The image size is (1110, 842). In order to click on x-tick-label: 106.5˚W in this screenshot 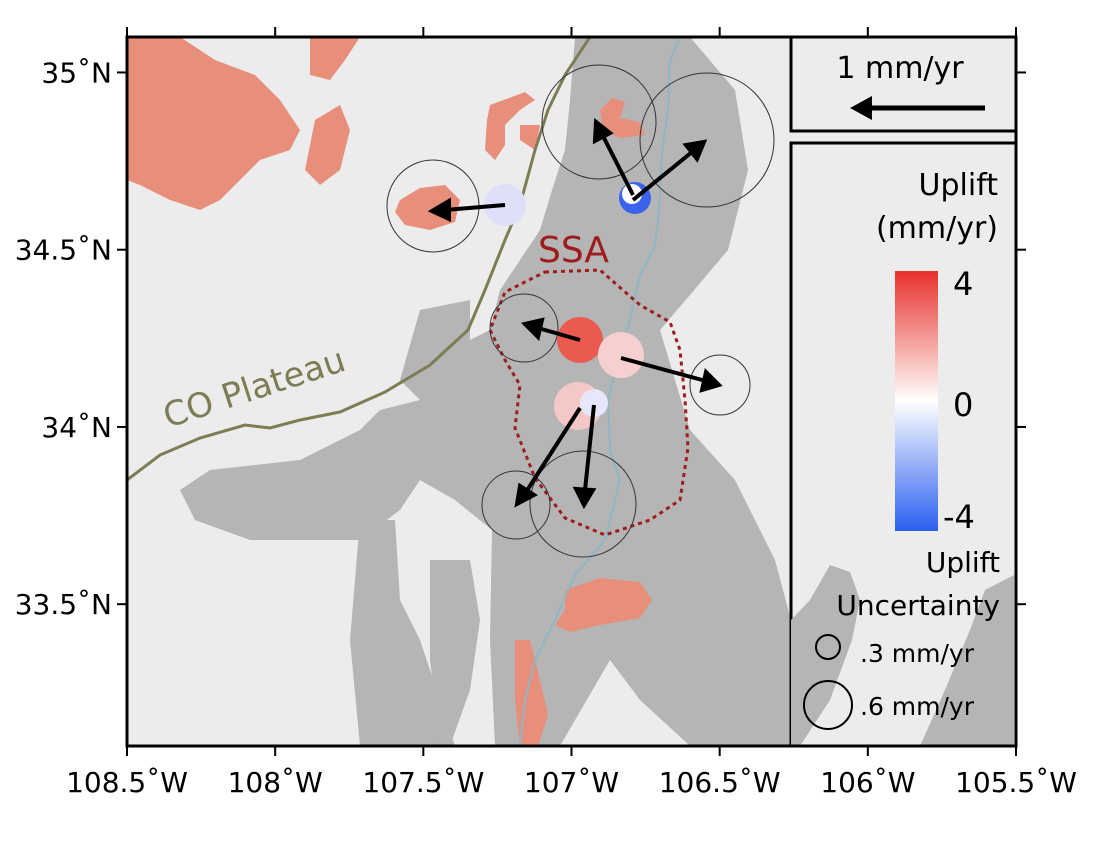, I will do `click(720, 782)`.